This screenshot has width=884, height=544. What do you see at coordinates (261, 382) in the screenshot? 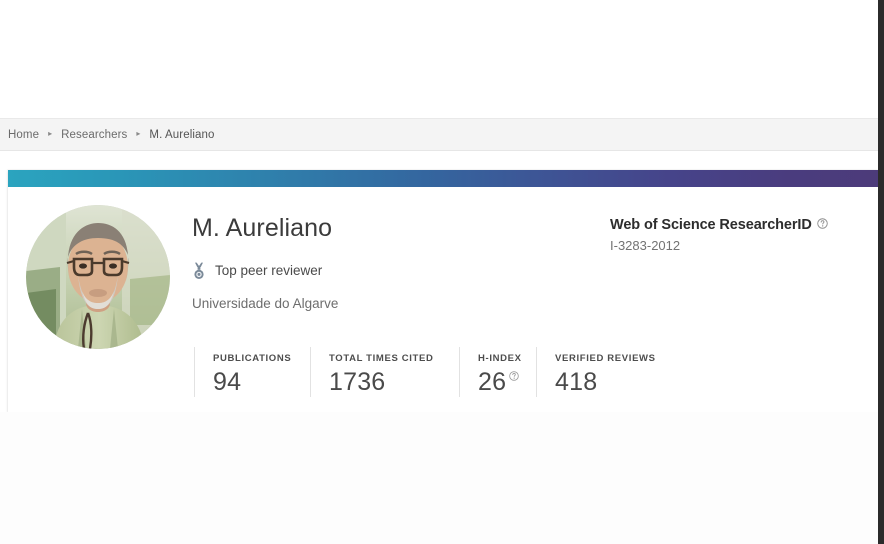
I see `stat-publications-value-row: 94` at bounding box center [261, 382].